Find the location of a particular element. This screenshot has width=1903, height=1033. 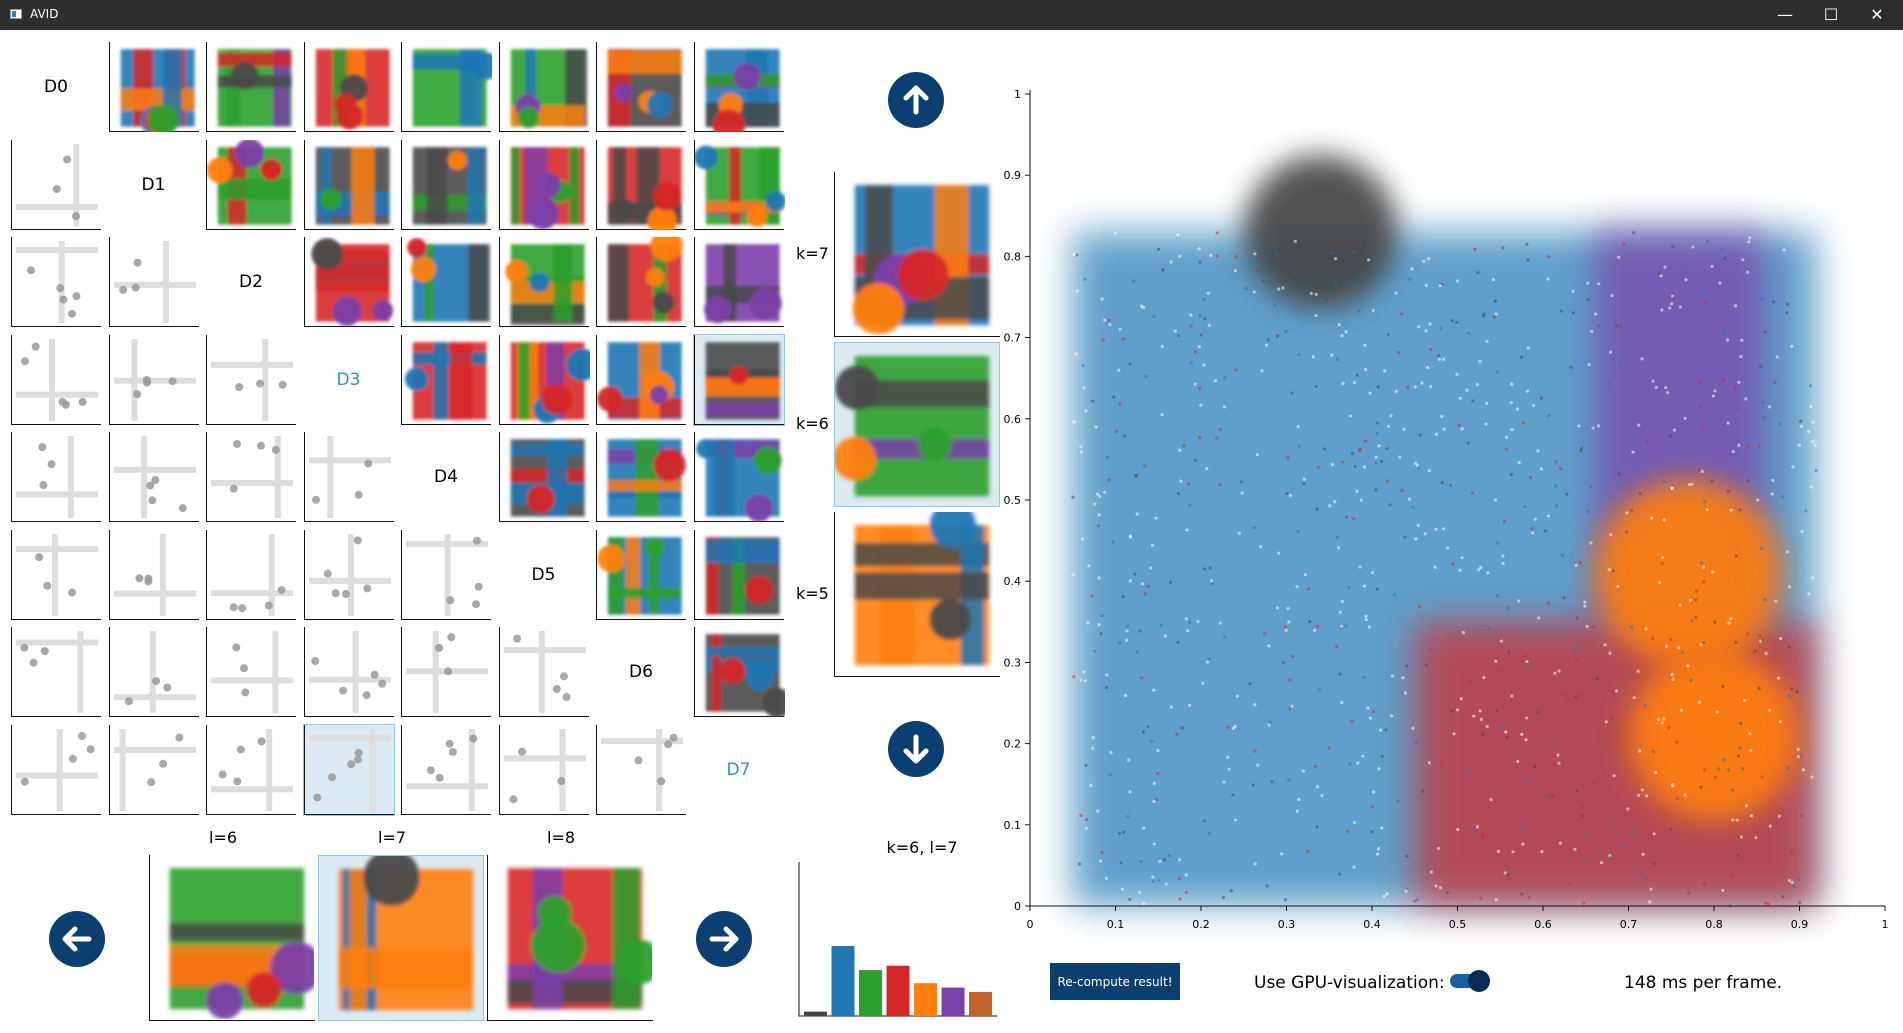

dim-label-d5: D5 is located at coordinates (543, 574).